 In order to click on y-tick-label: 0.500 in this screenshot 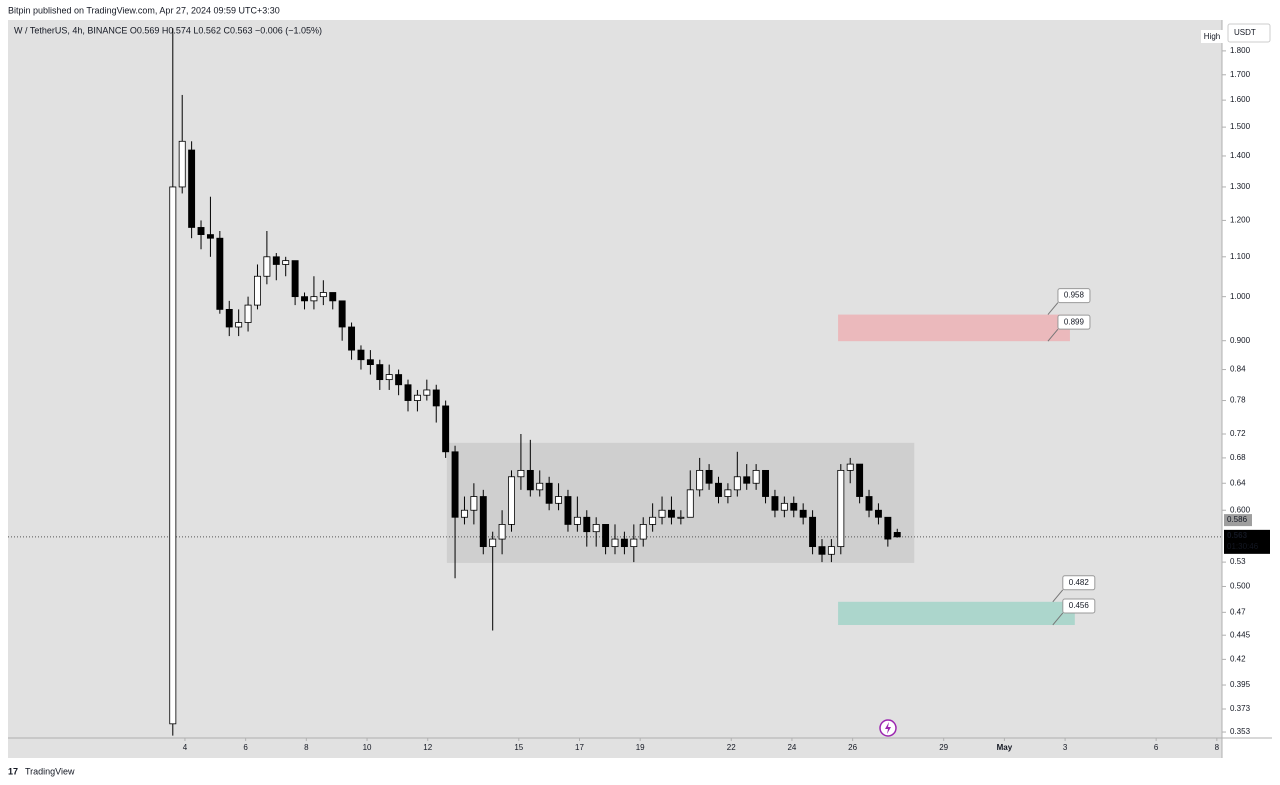, I will do `click(1240, 586)`.